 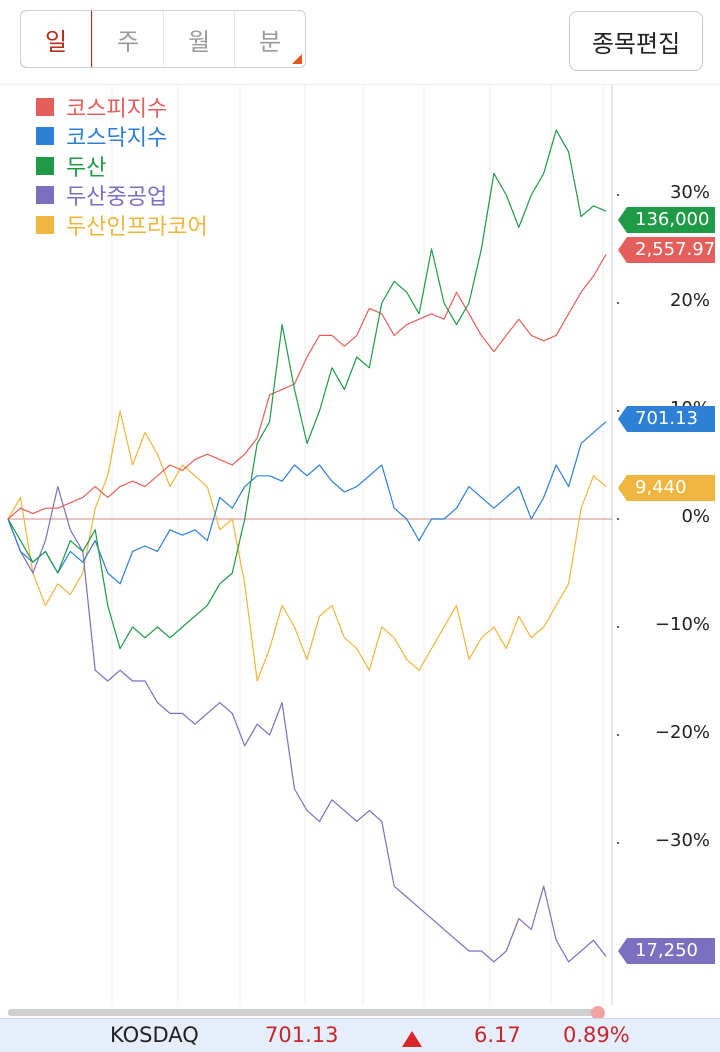 I want to click on last-value-tag: 9,440, so click(x=666, y=488).